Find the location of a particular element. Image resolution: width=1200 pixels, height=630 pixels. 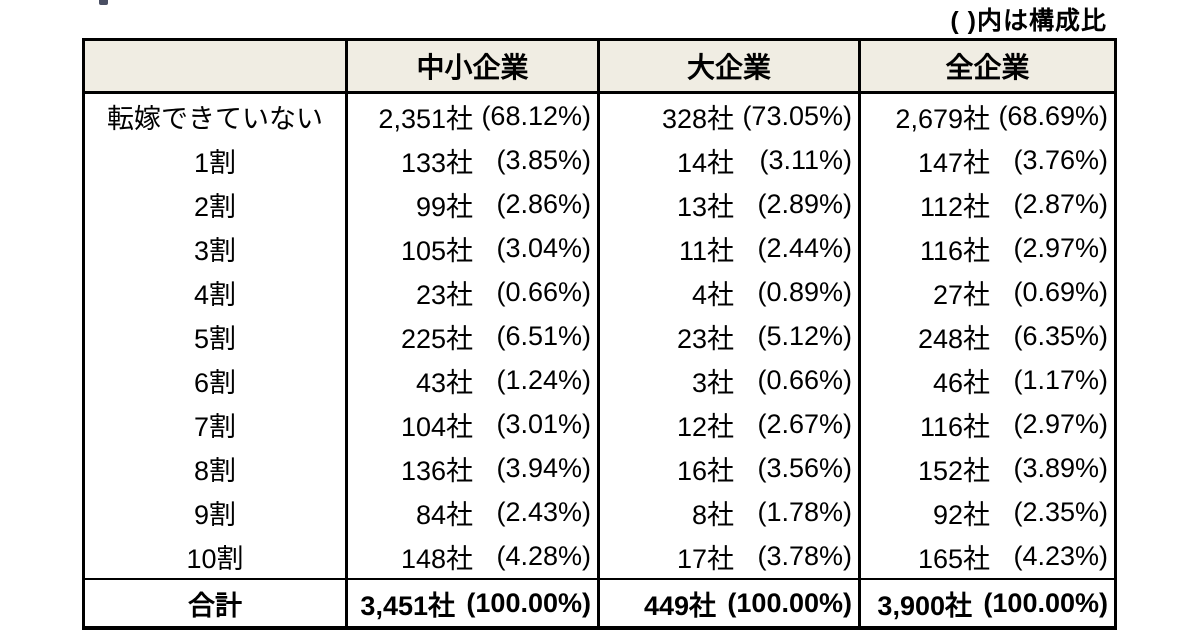

company-count: 46社 is located at coordinates (961, 382).